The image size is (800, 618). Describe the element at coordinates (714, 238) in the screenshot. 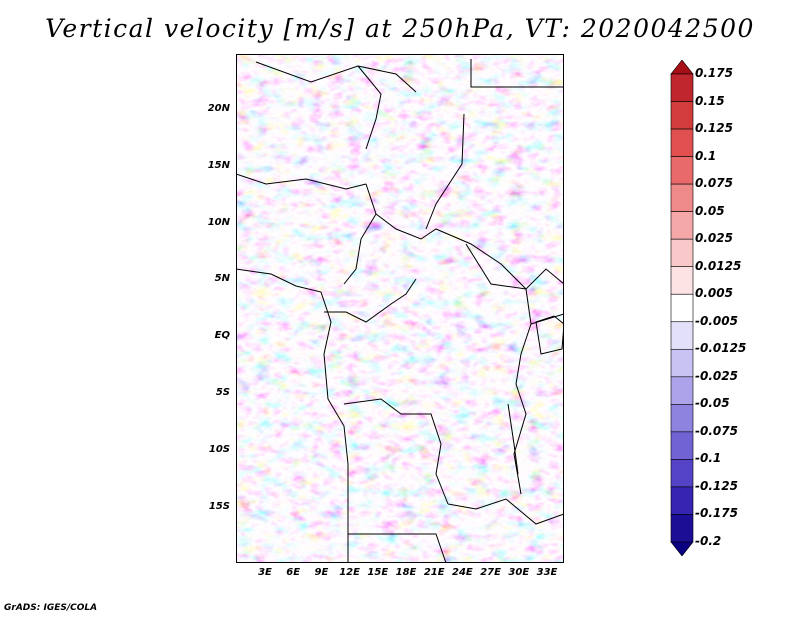

I see `colorbar-level-label: 0.025` at that location.